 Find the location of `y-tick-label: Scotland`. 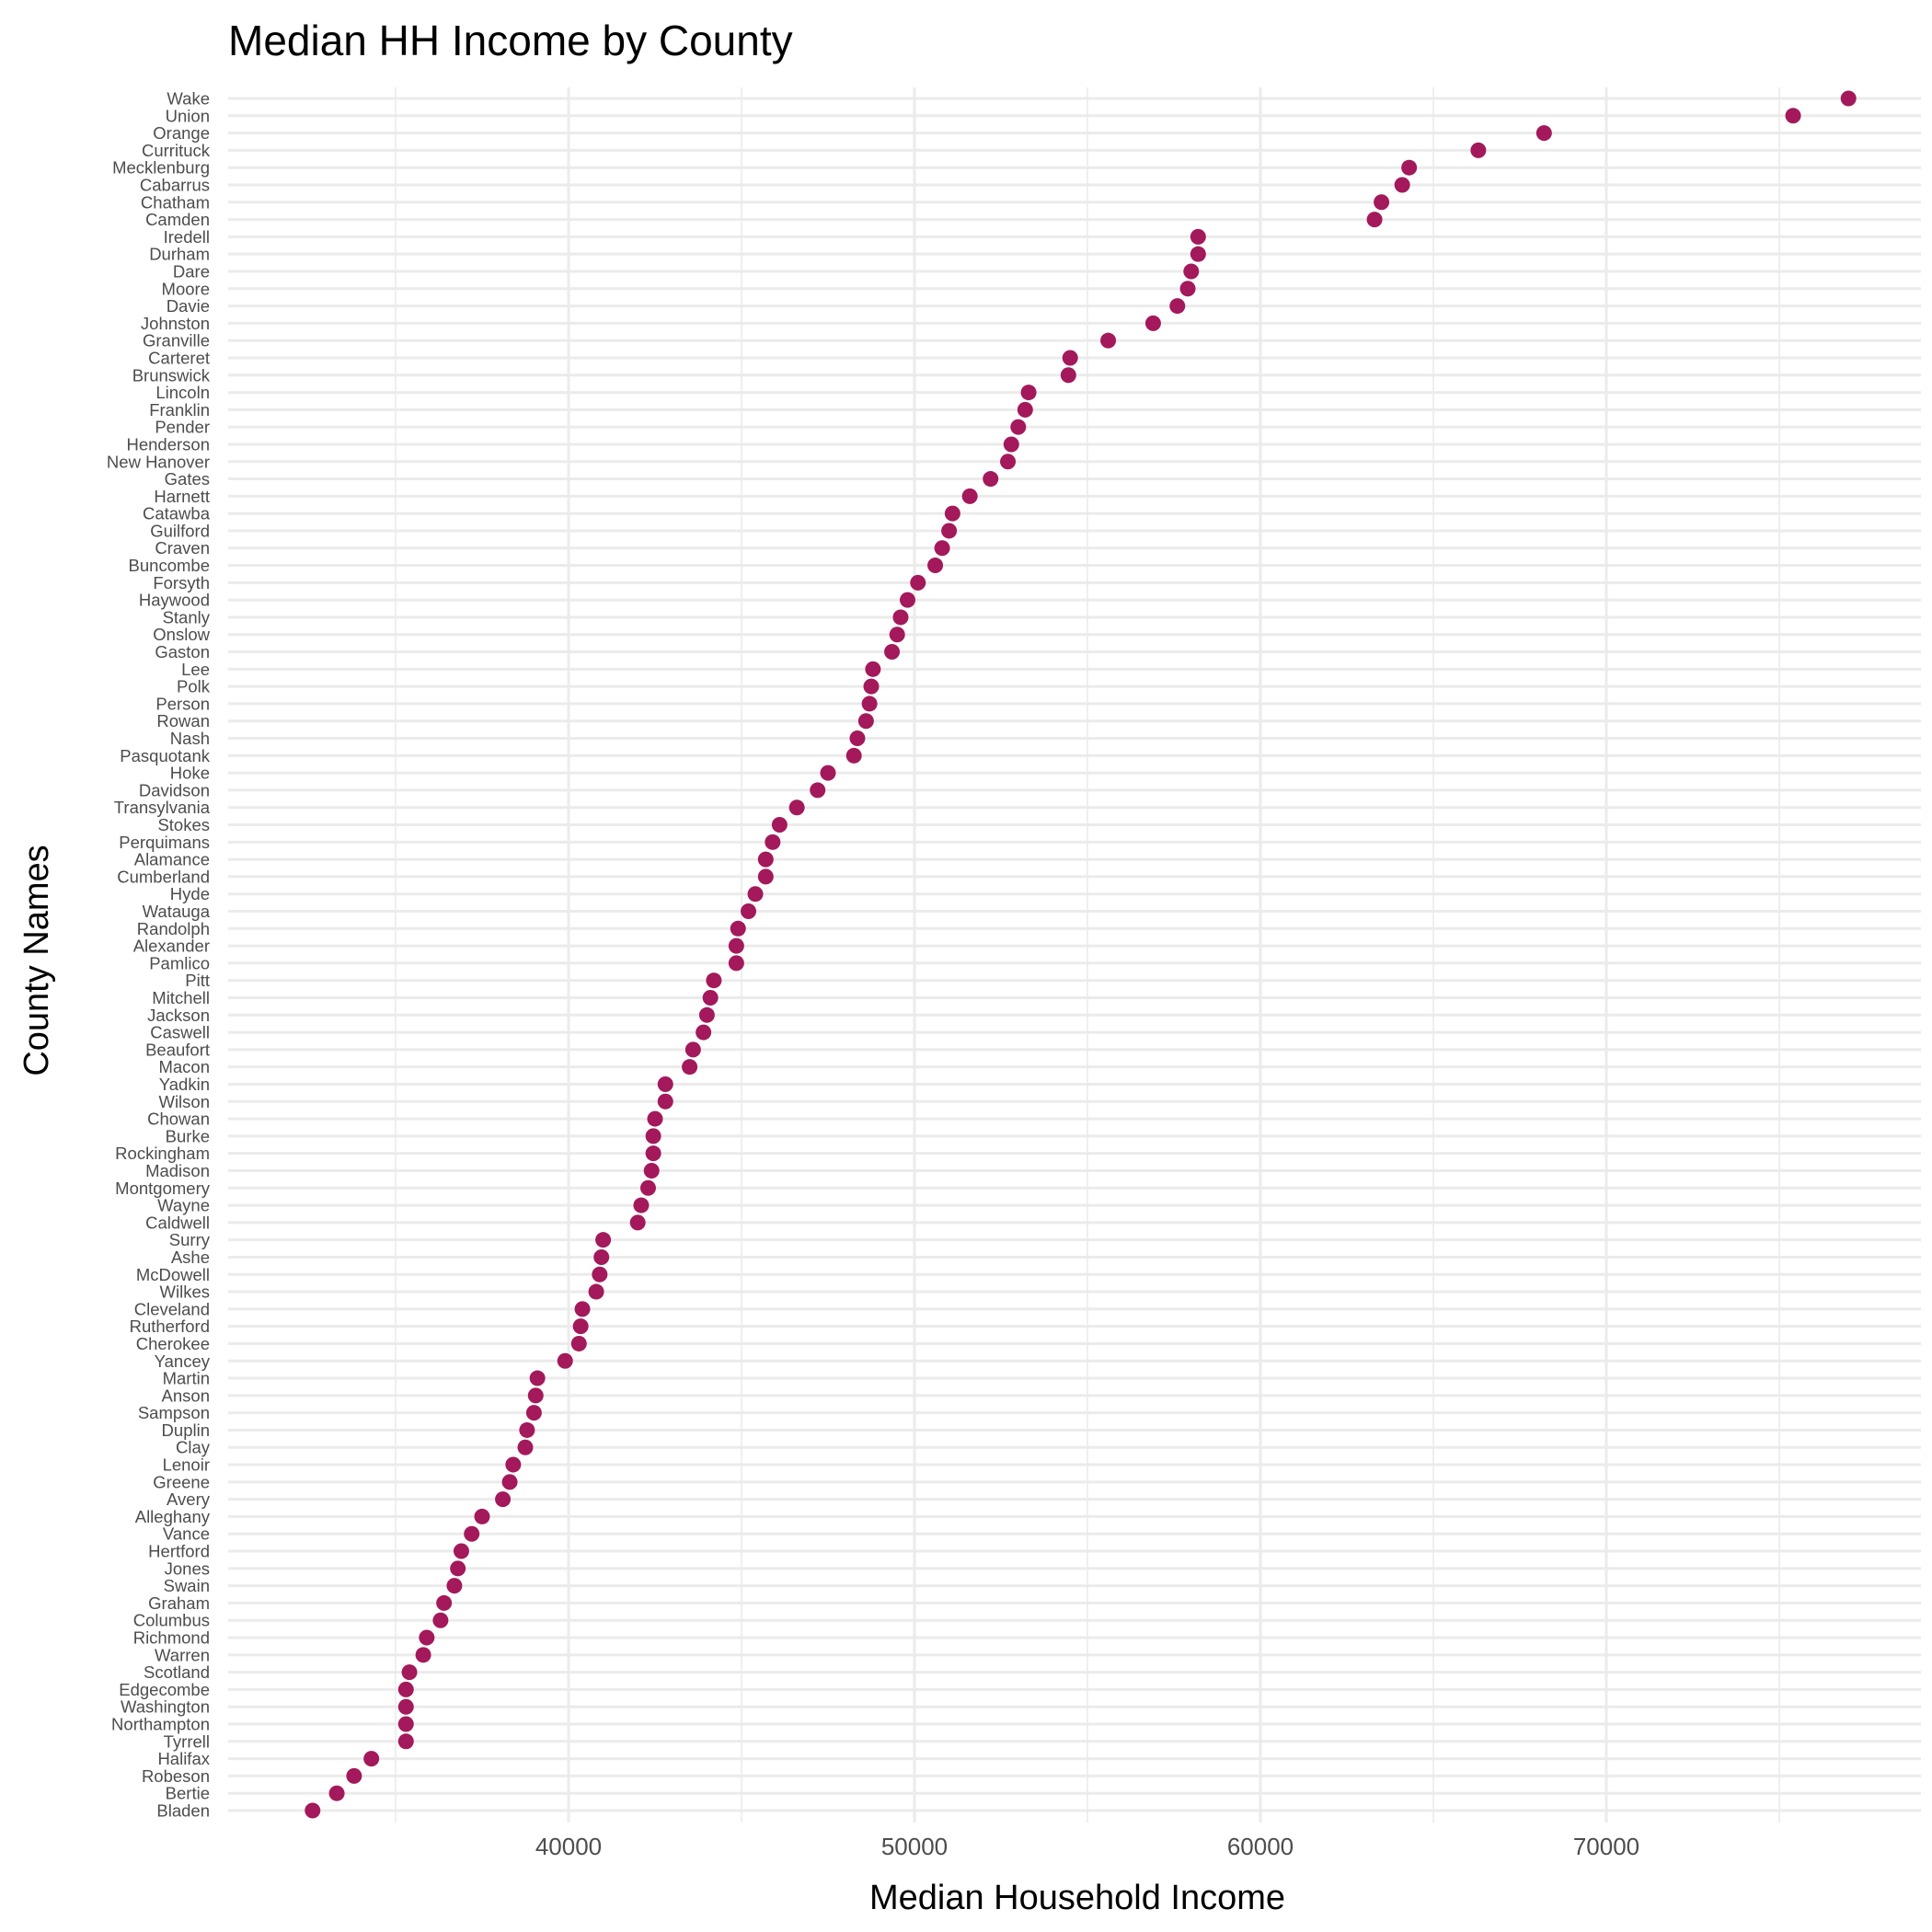

y-tick-label: Scotland is located at coordinates (177, 1672).